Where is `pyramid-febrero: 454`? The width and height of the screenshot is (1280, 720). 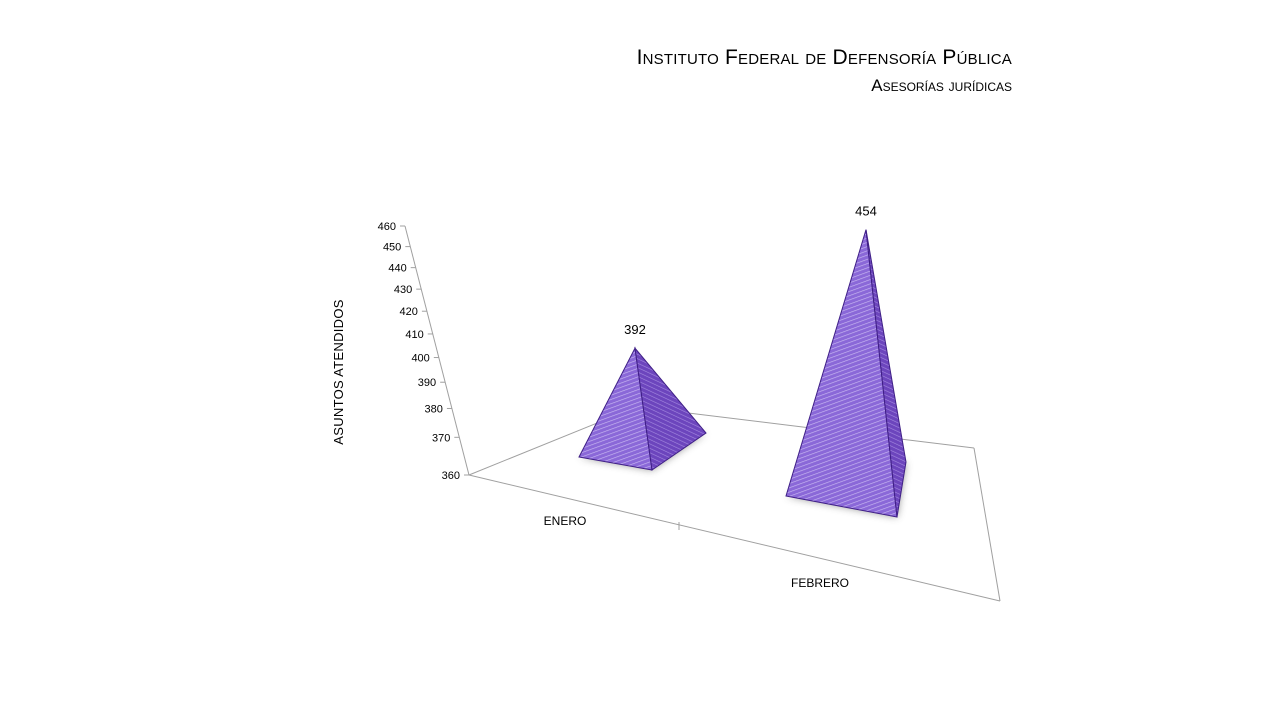 pyramid-febrero: 454 is located at coordinates (846, 361).